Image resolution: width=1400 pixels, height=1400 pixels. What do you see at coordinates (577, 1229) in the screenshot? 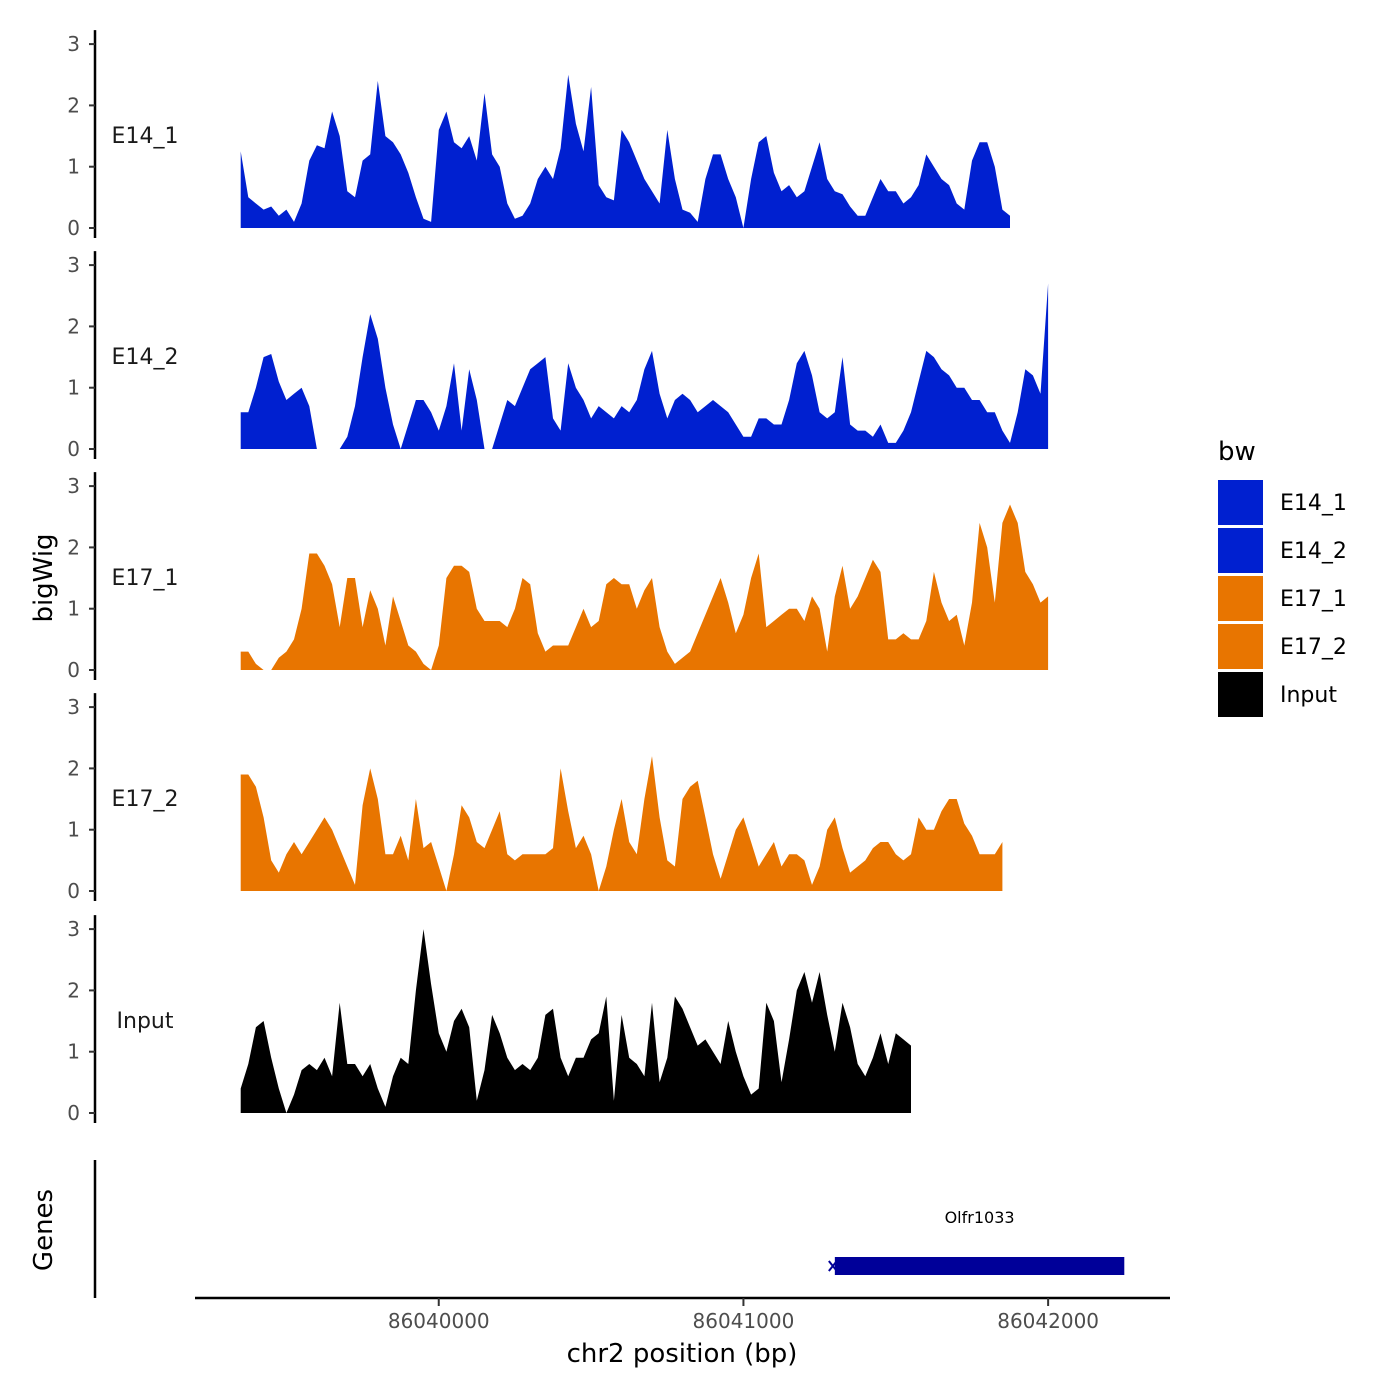
I see `genes-panel: Genes Olfr1033` at bounding box center [577, 1229].